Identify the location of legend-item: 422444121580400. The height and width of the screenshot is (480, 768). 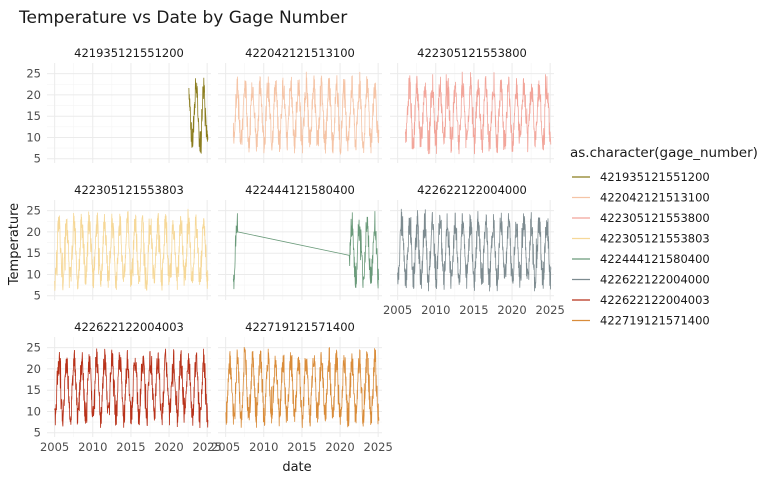
(641, 259).